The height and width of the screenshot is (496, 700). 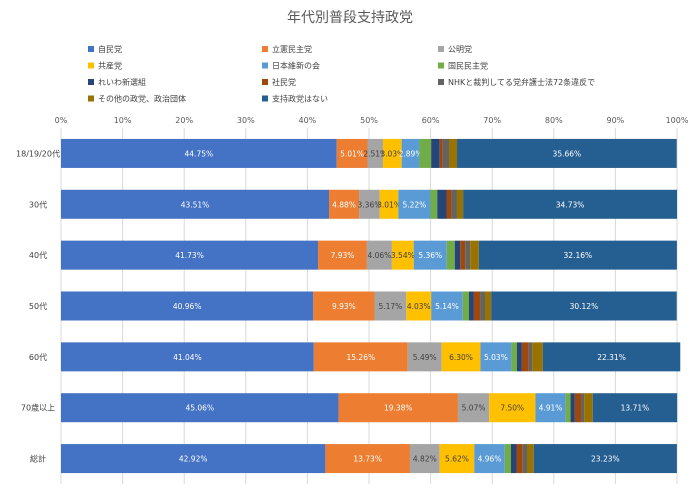 What do you see at coordinates (677, 120) in the screenshot?
I see `x-tick-label: 100%` at bounding box center [677, 120].